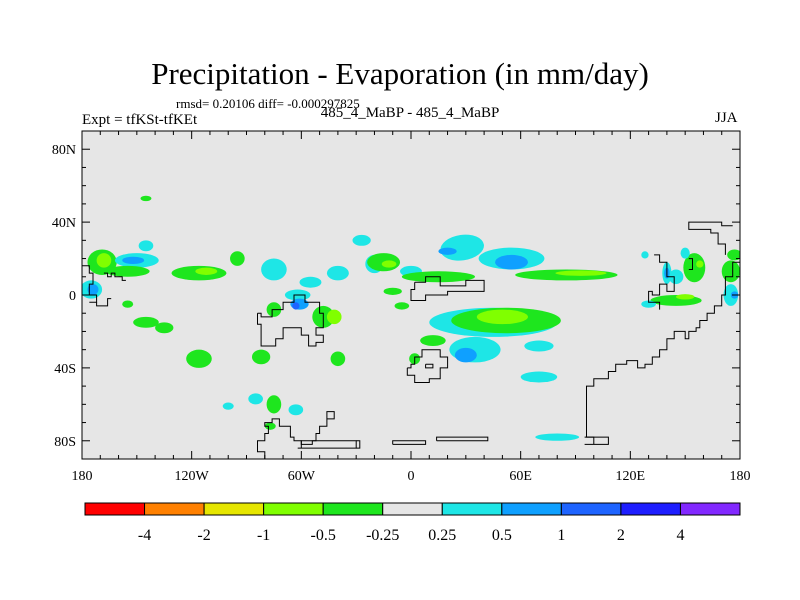  What do you see at coordinates (462, 439) in the screenshot?
I see `coastline-antarctic-bar` at bounding box center [462, 439].